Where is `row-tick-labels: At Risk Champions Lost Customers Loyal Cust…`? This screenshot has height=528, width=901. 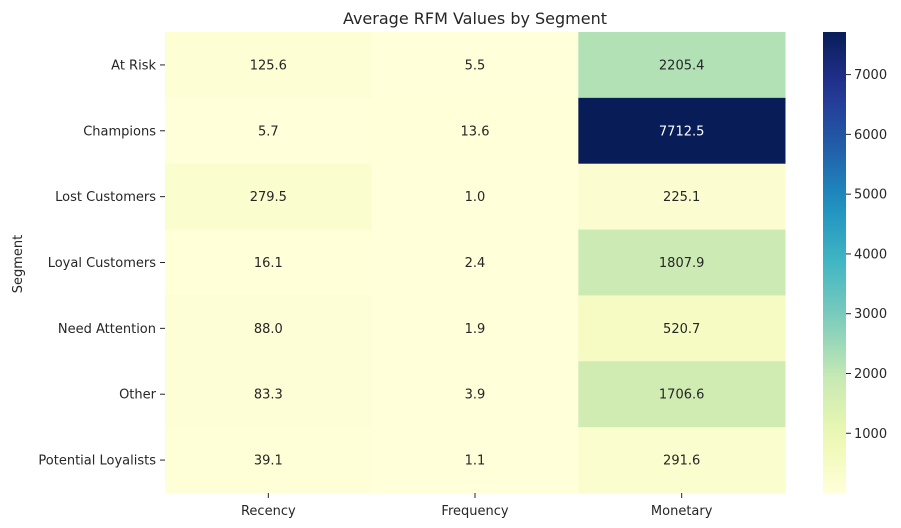
row-tick-labels: At Risk Champions Lost Customers Loyal Cust… is located at coordinates (101, 263).